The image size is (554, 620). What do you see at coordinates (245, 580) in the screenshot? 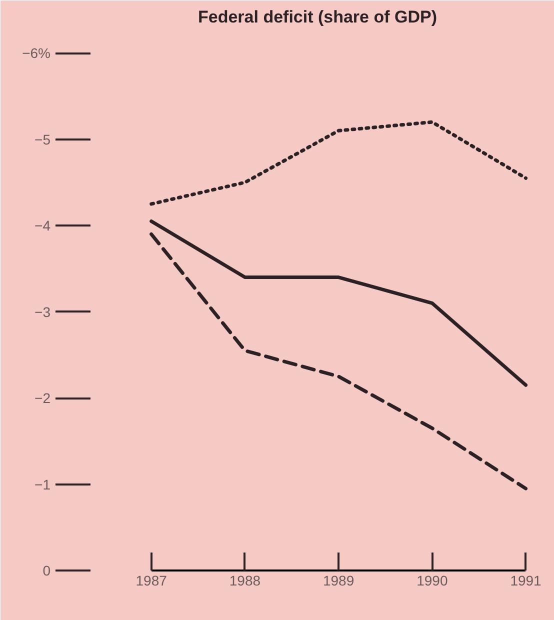
I see `x-tick-label: 1988` at bounding box center [245, 580].